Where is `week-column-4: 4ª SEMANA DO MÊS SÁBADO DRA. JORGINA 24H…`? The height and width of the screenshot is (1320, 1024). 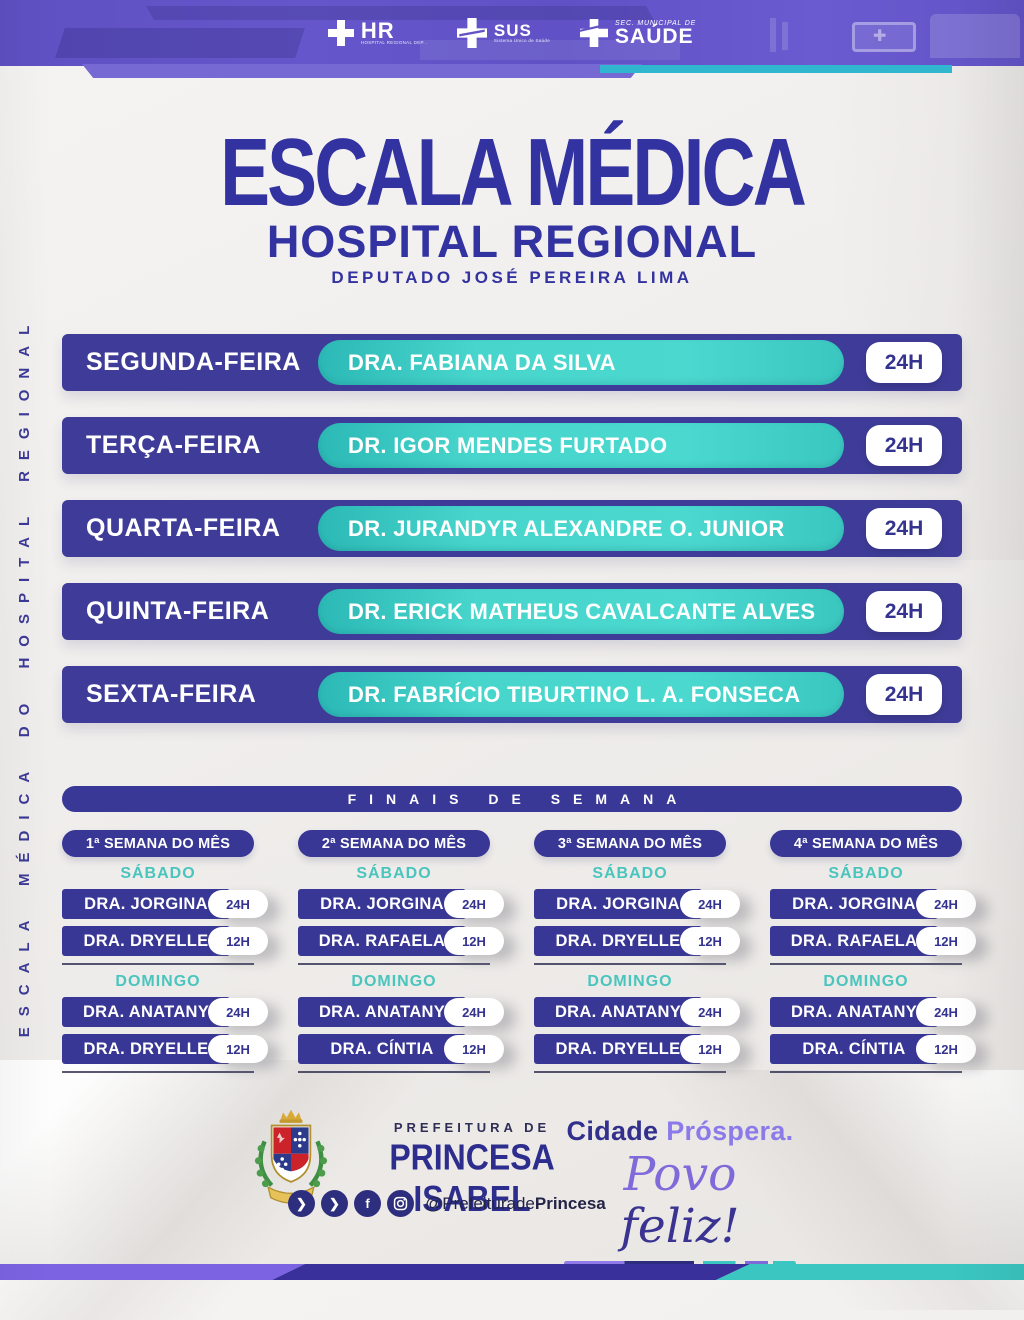 week-column-4: 4ª SEMANA DO MÊS SÁBADO DRA. JORGINA 24H… is located at coordinates (873, 955).